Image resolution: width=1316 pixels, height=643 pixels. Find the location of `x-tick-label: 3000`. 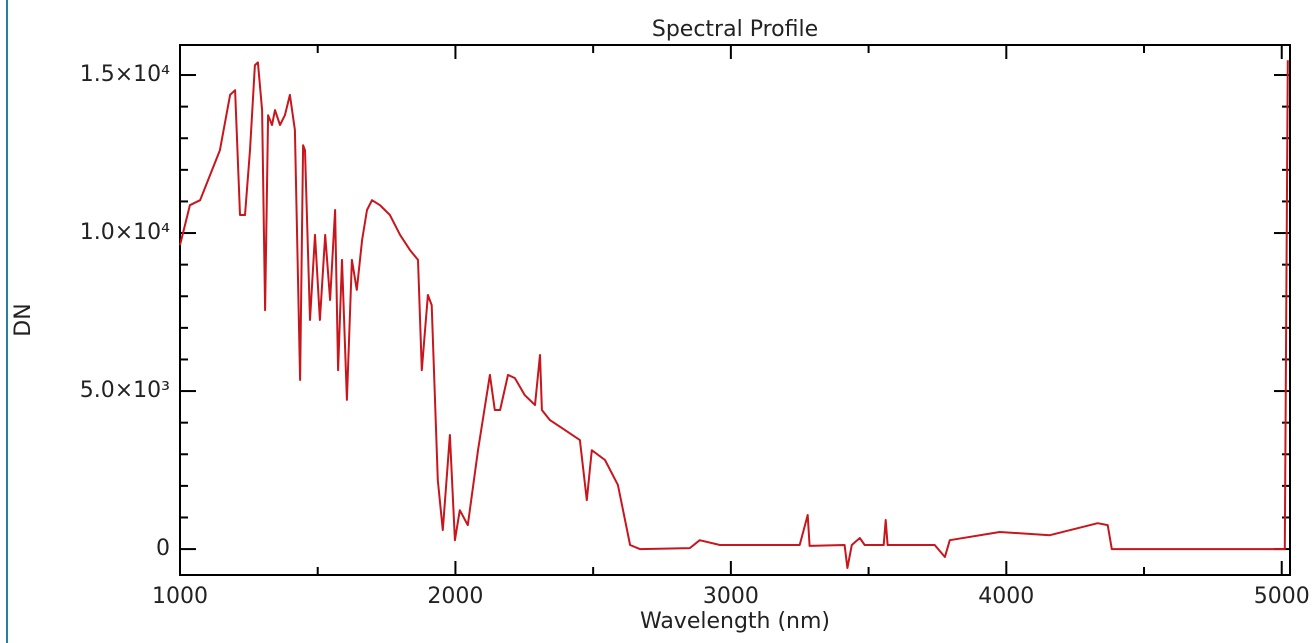

x-tick-label: 3000 is located at coordinates (731, 596).